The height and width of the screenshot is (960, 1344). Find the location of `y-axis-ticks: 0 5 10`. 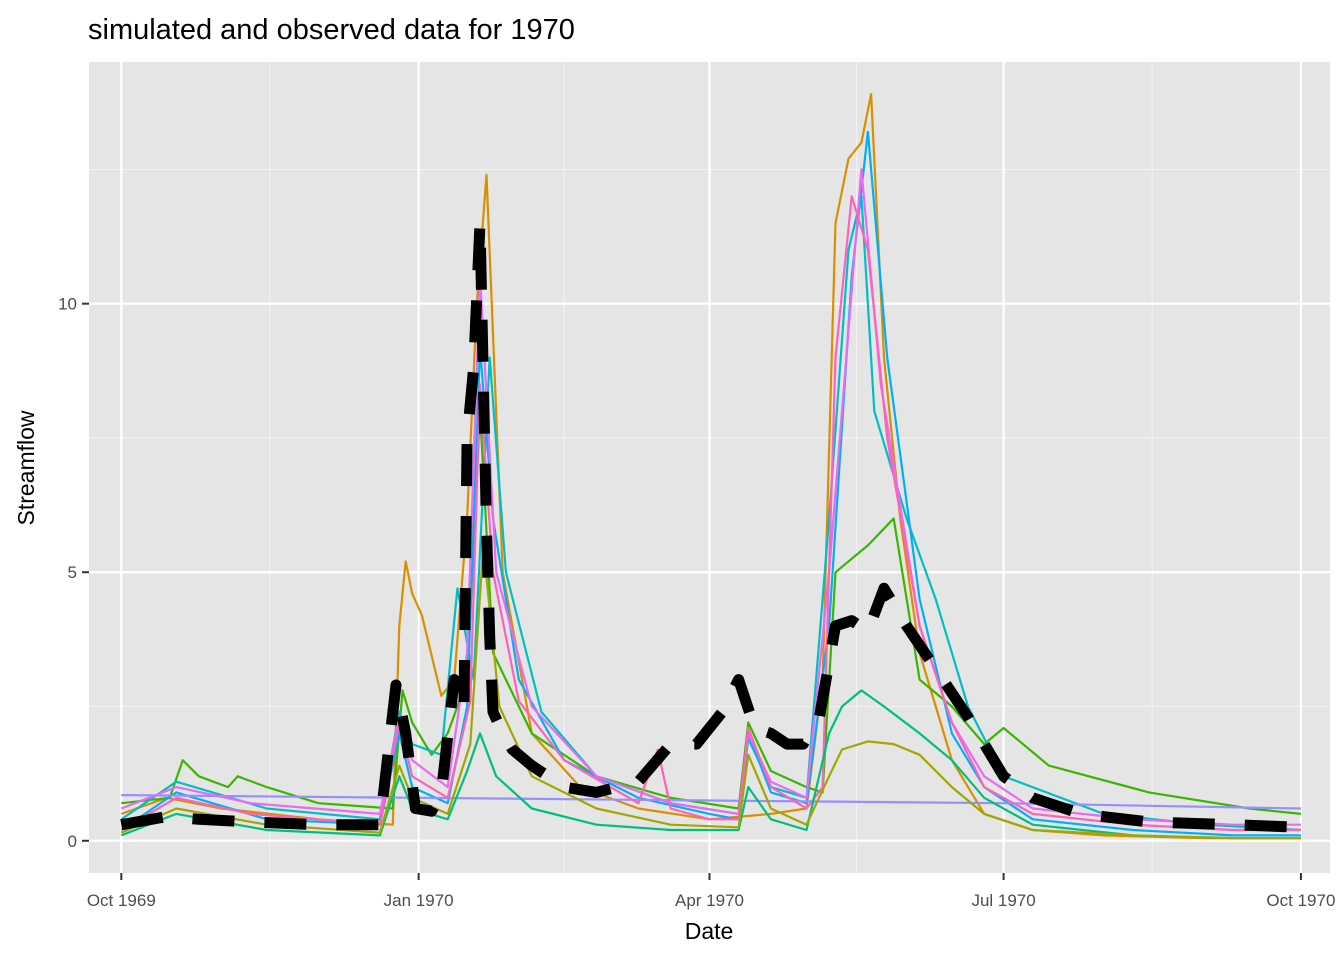

y-axis-ticks: 0 5 10 is located at coordinates (73, 573).